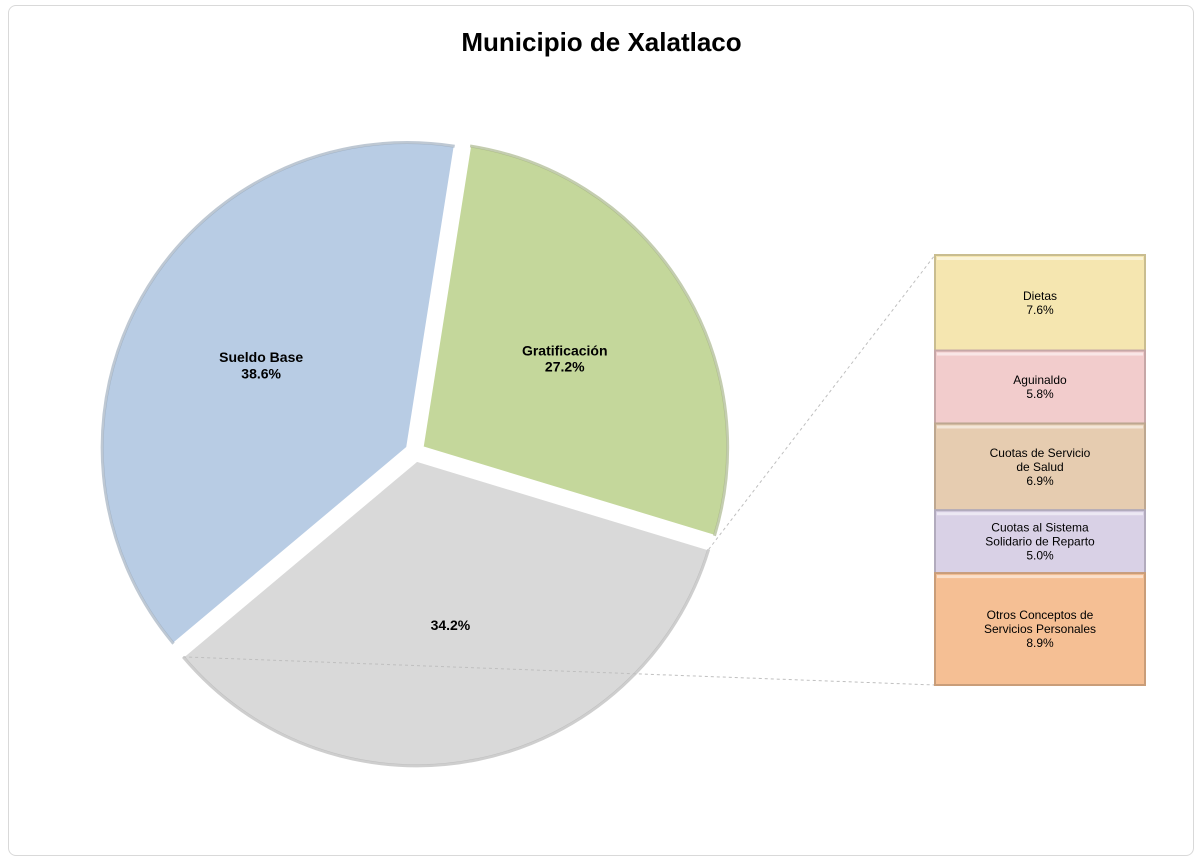 This screenshot has height=863, width=1203. I want to click on breakdown-bar-dietas, so click(1040, 303).